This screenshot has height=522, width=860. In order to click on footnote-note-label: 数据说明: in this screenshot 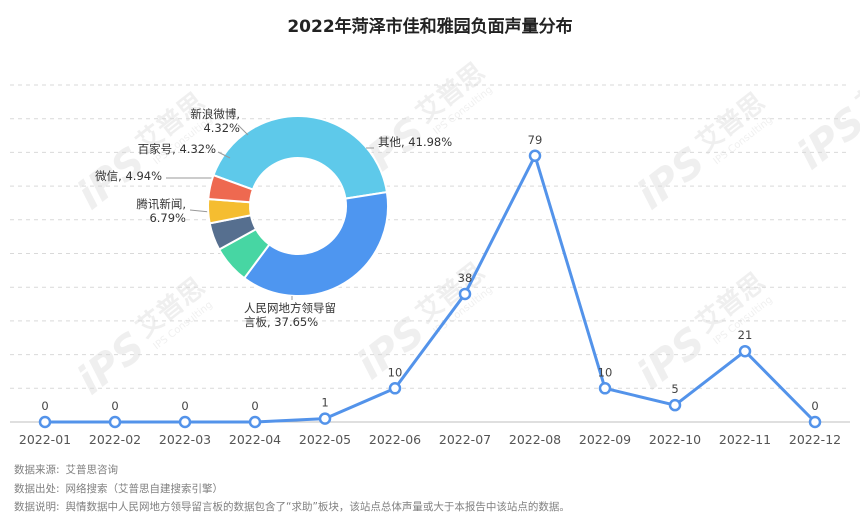, I will do `click(37, 507)`.